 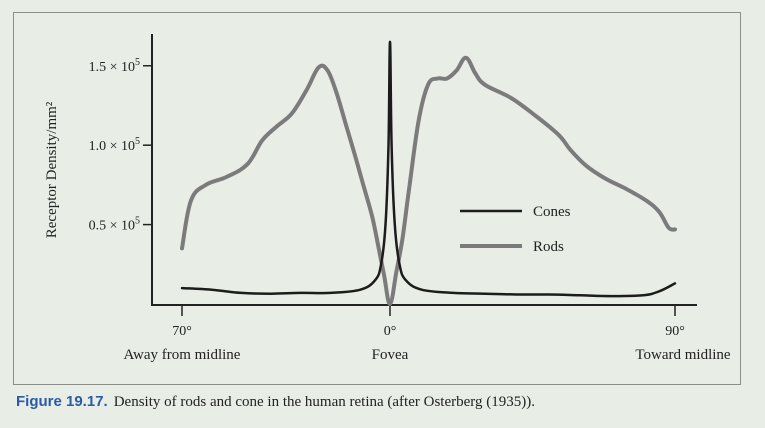 What do you see at coordinates (62, 401) in the screenshot?
I see `figure-number: Figure 19.17.` at bounding box center [62, 401].